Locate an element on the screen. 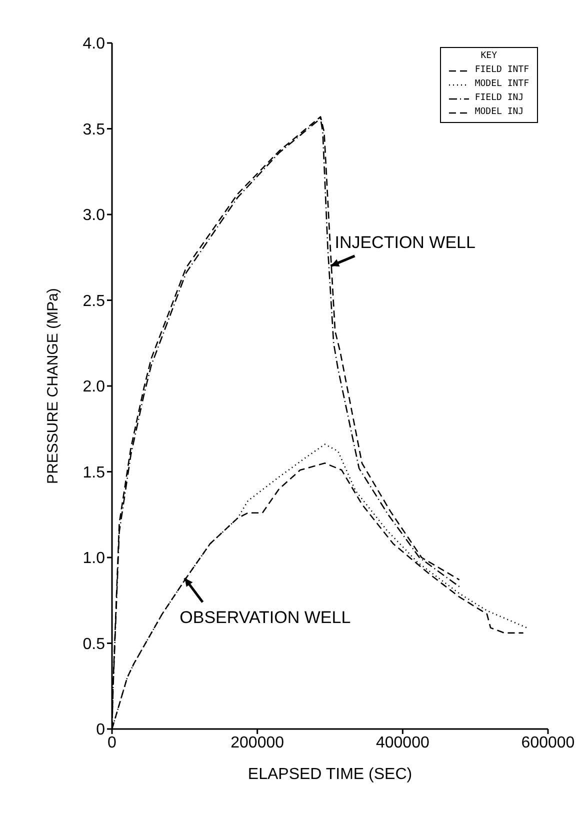 This screenshot has height=817, width=586. y-tick-label: 2.5 is located at coordinates (94, 301).